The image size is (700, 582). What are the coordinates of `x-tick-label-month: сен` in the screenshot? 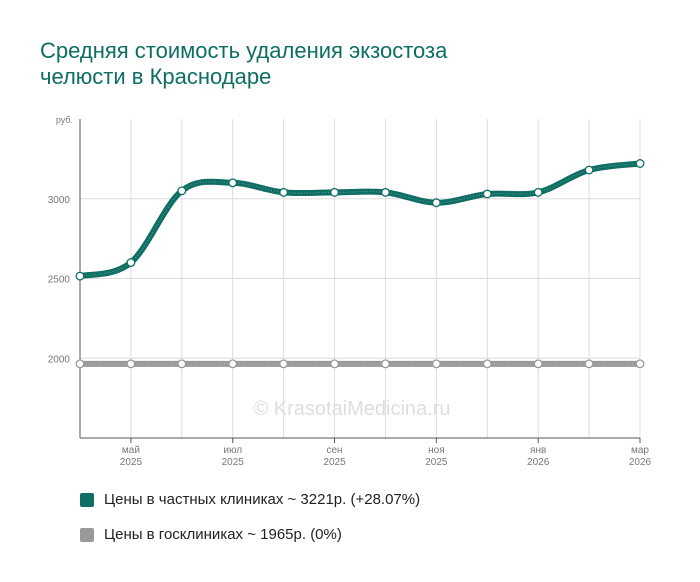 It's located at (334, 450).